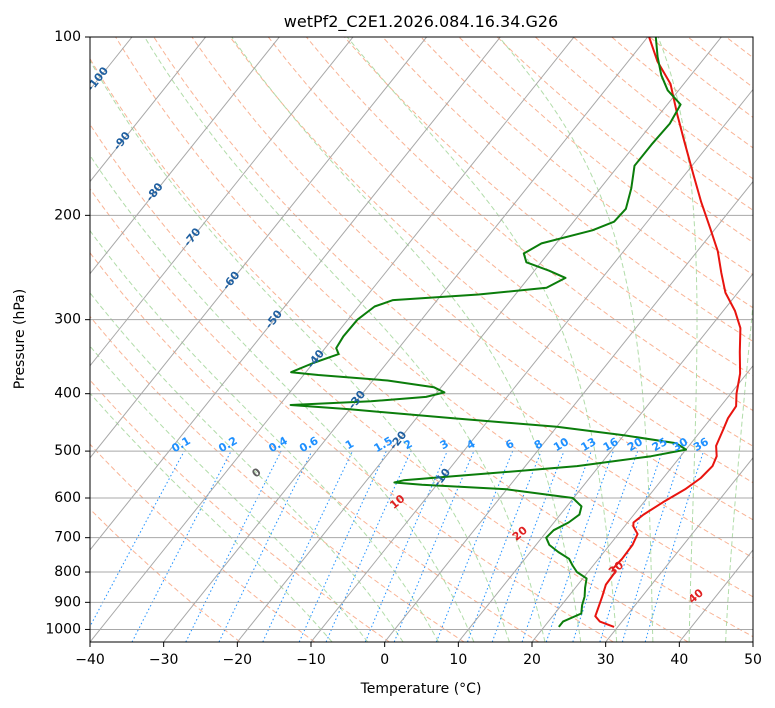 The image size is (775, 708). I want to click on y-axis-label: Pressure (hPa), so click(20, 339).